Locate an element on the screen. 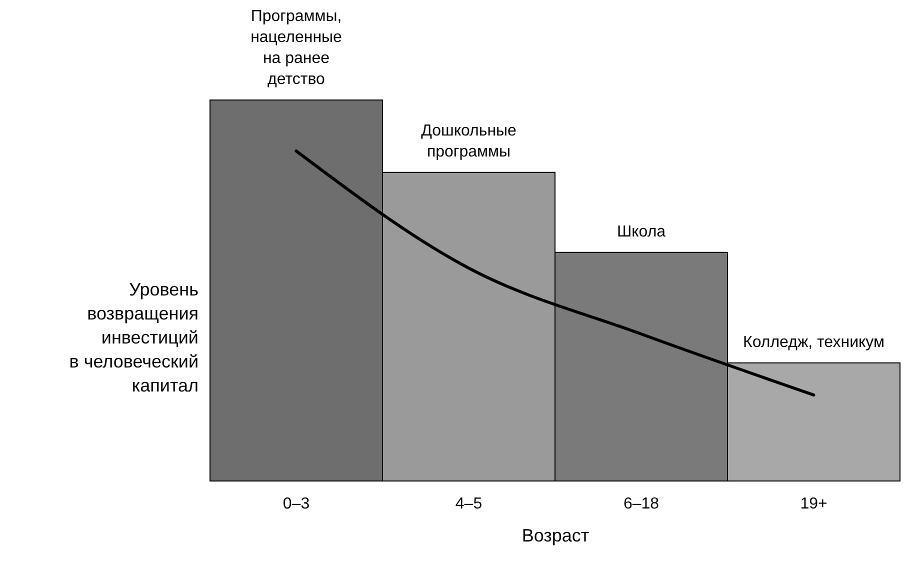 This screenshot has height=569, width=904. y-axis-title: Уровень возвращения инвестиций в человеческий капитал is located at coordinates (133, 338).